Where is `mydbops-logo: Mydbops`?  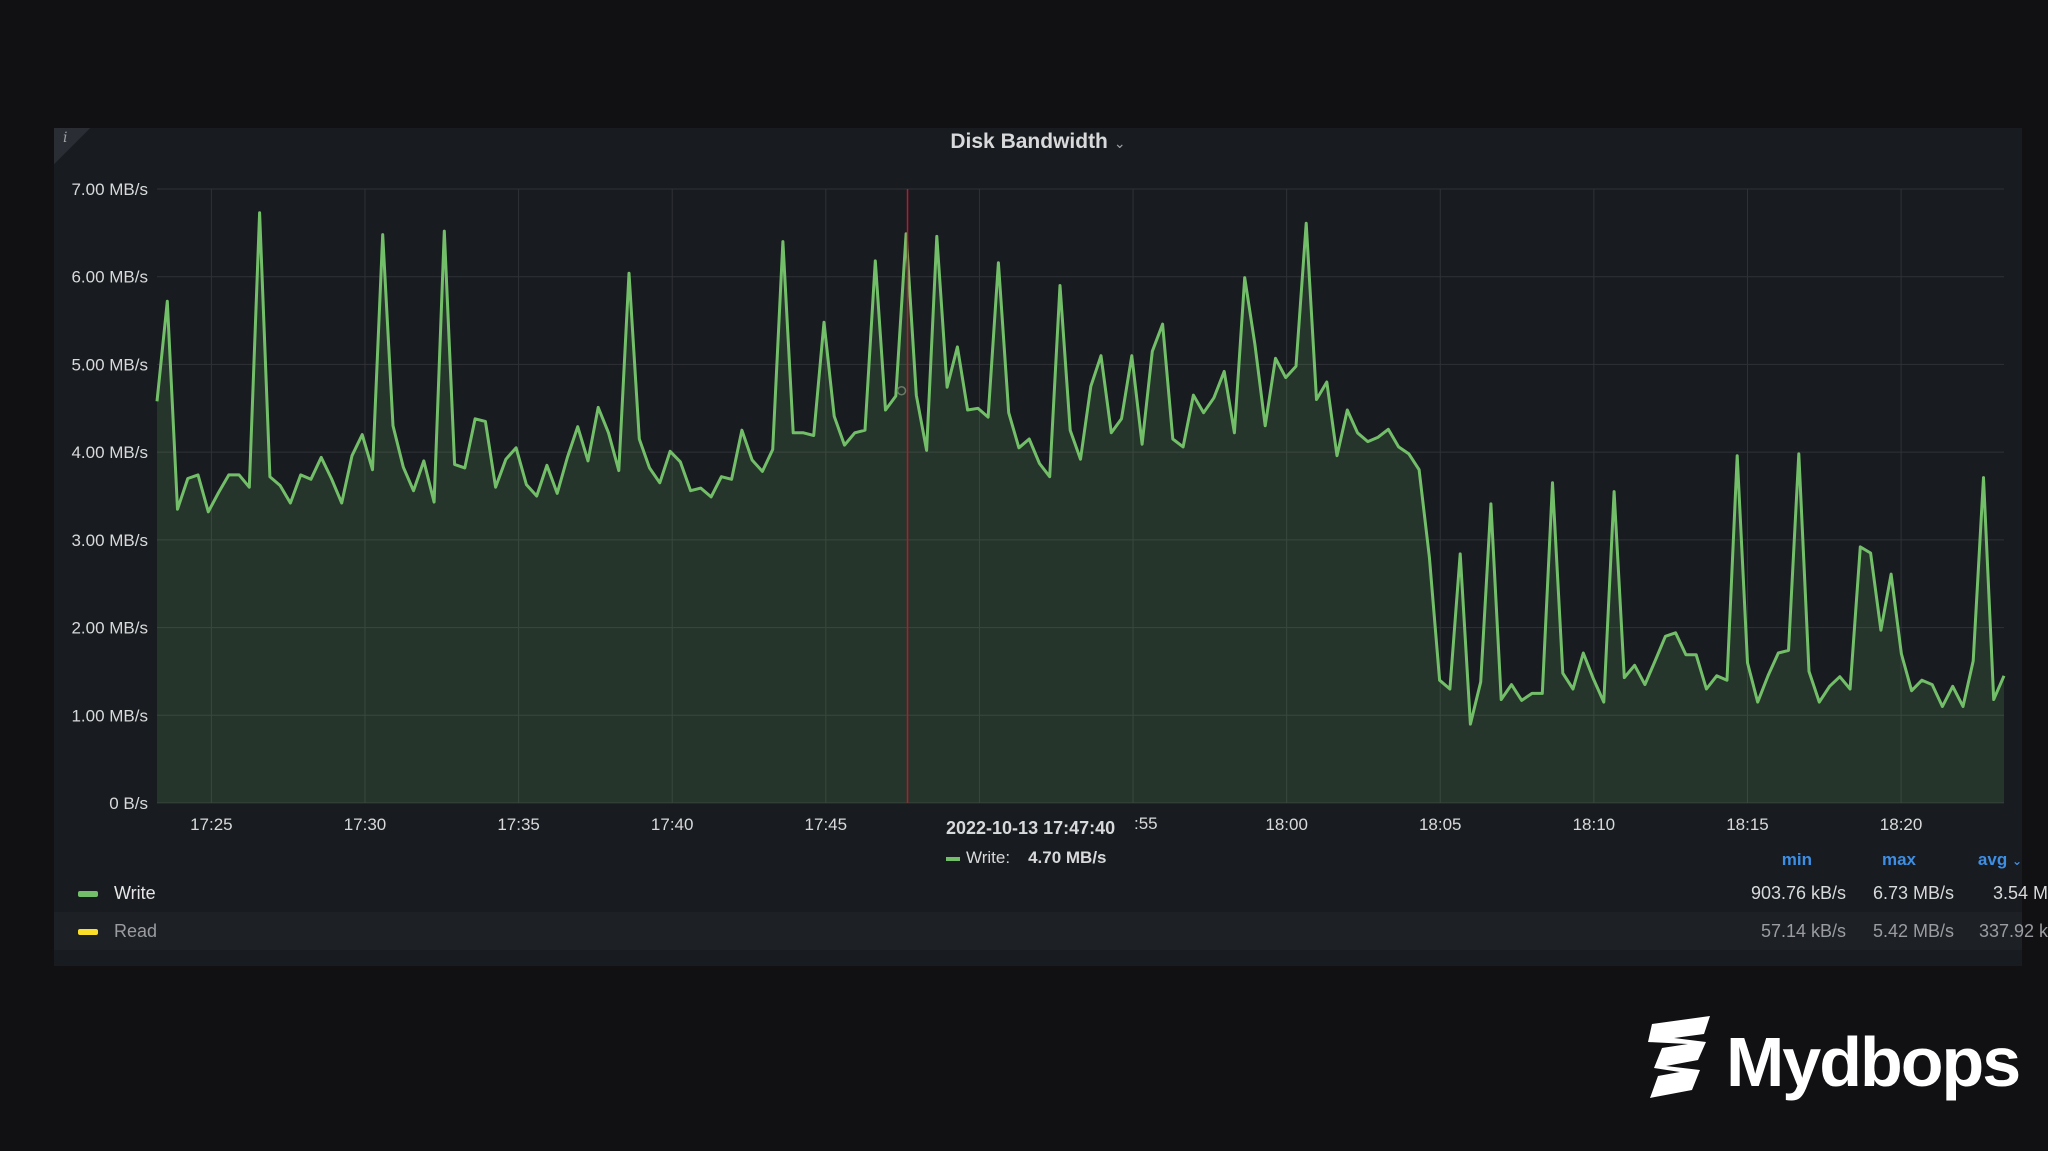 mydbops-logo: Mydbops is located at coordinates (1834, 1062).